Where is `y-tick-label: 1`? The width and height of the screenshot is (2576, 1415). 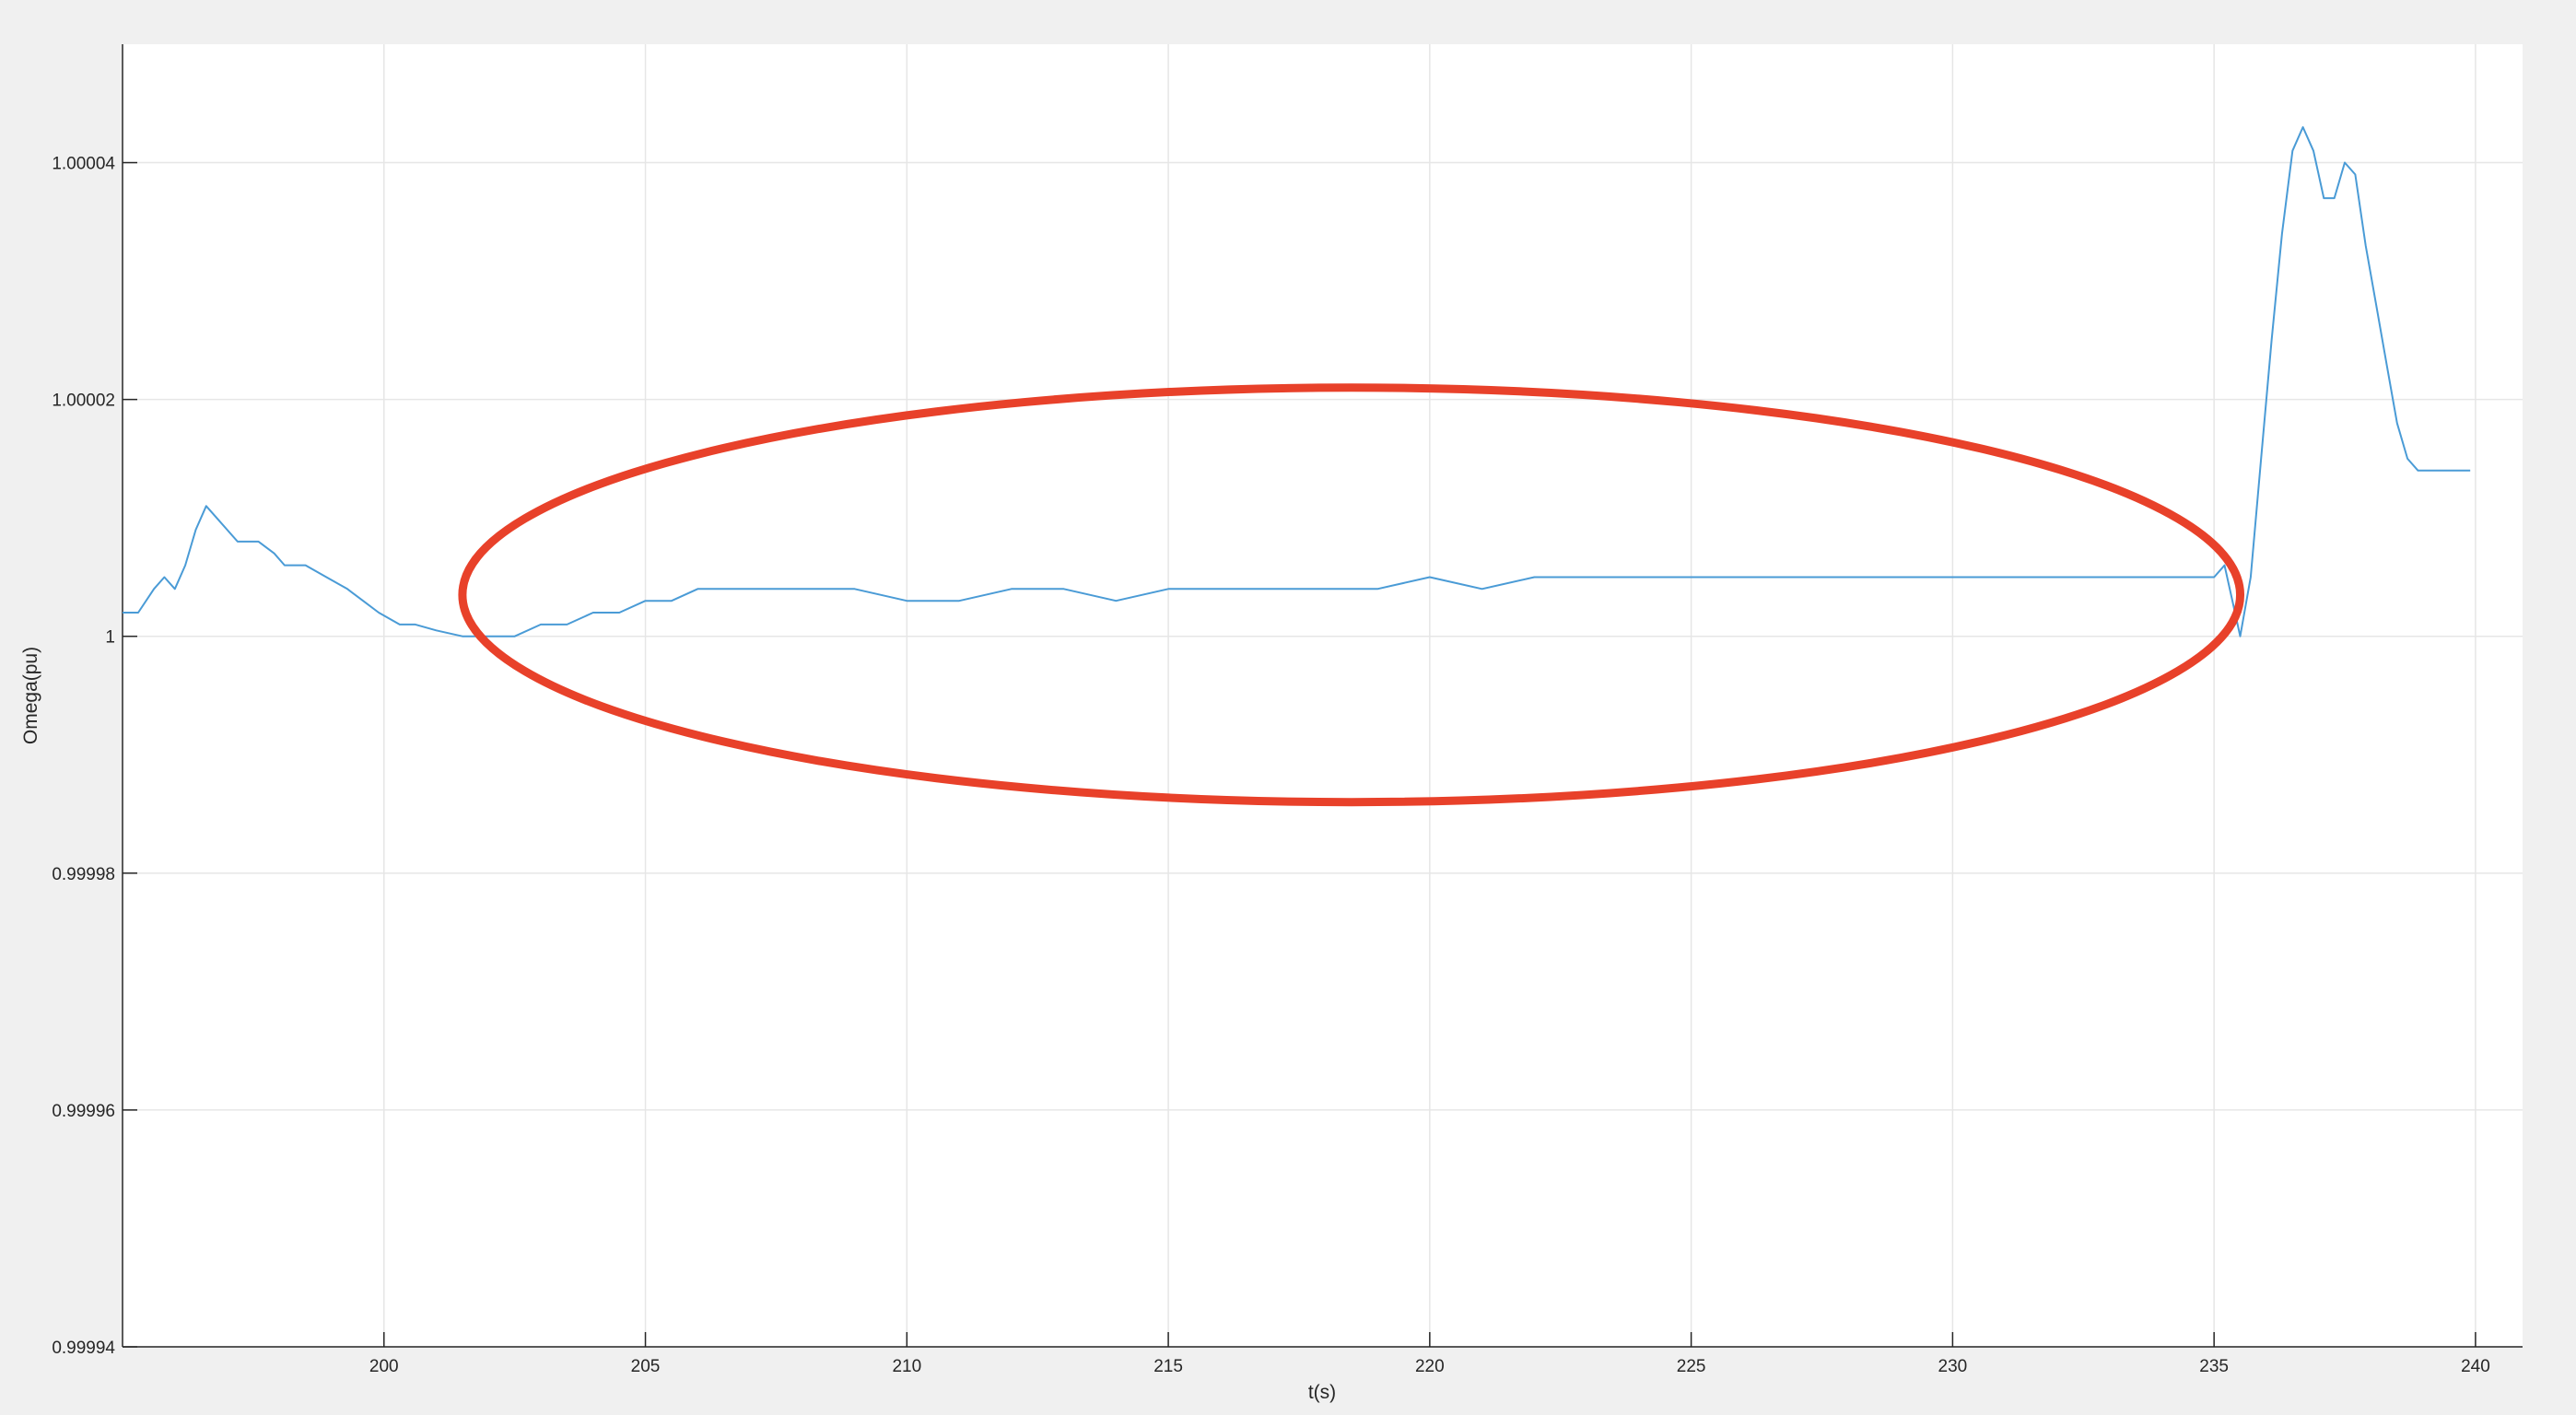
y-tick-label: 1 is located at coordinates (110, 638).